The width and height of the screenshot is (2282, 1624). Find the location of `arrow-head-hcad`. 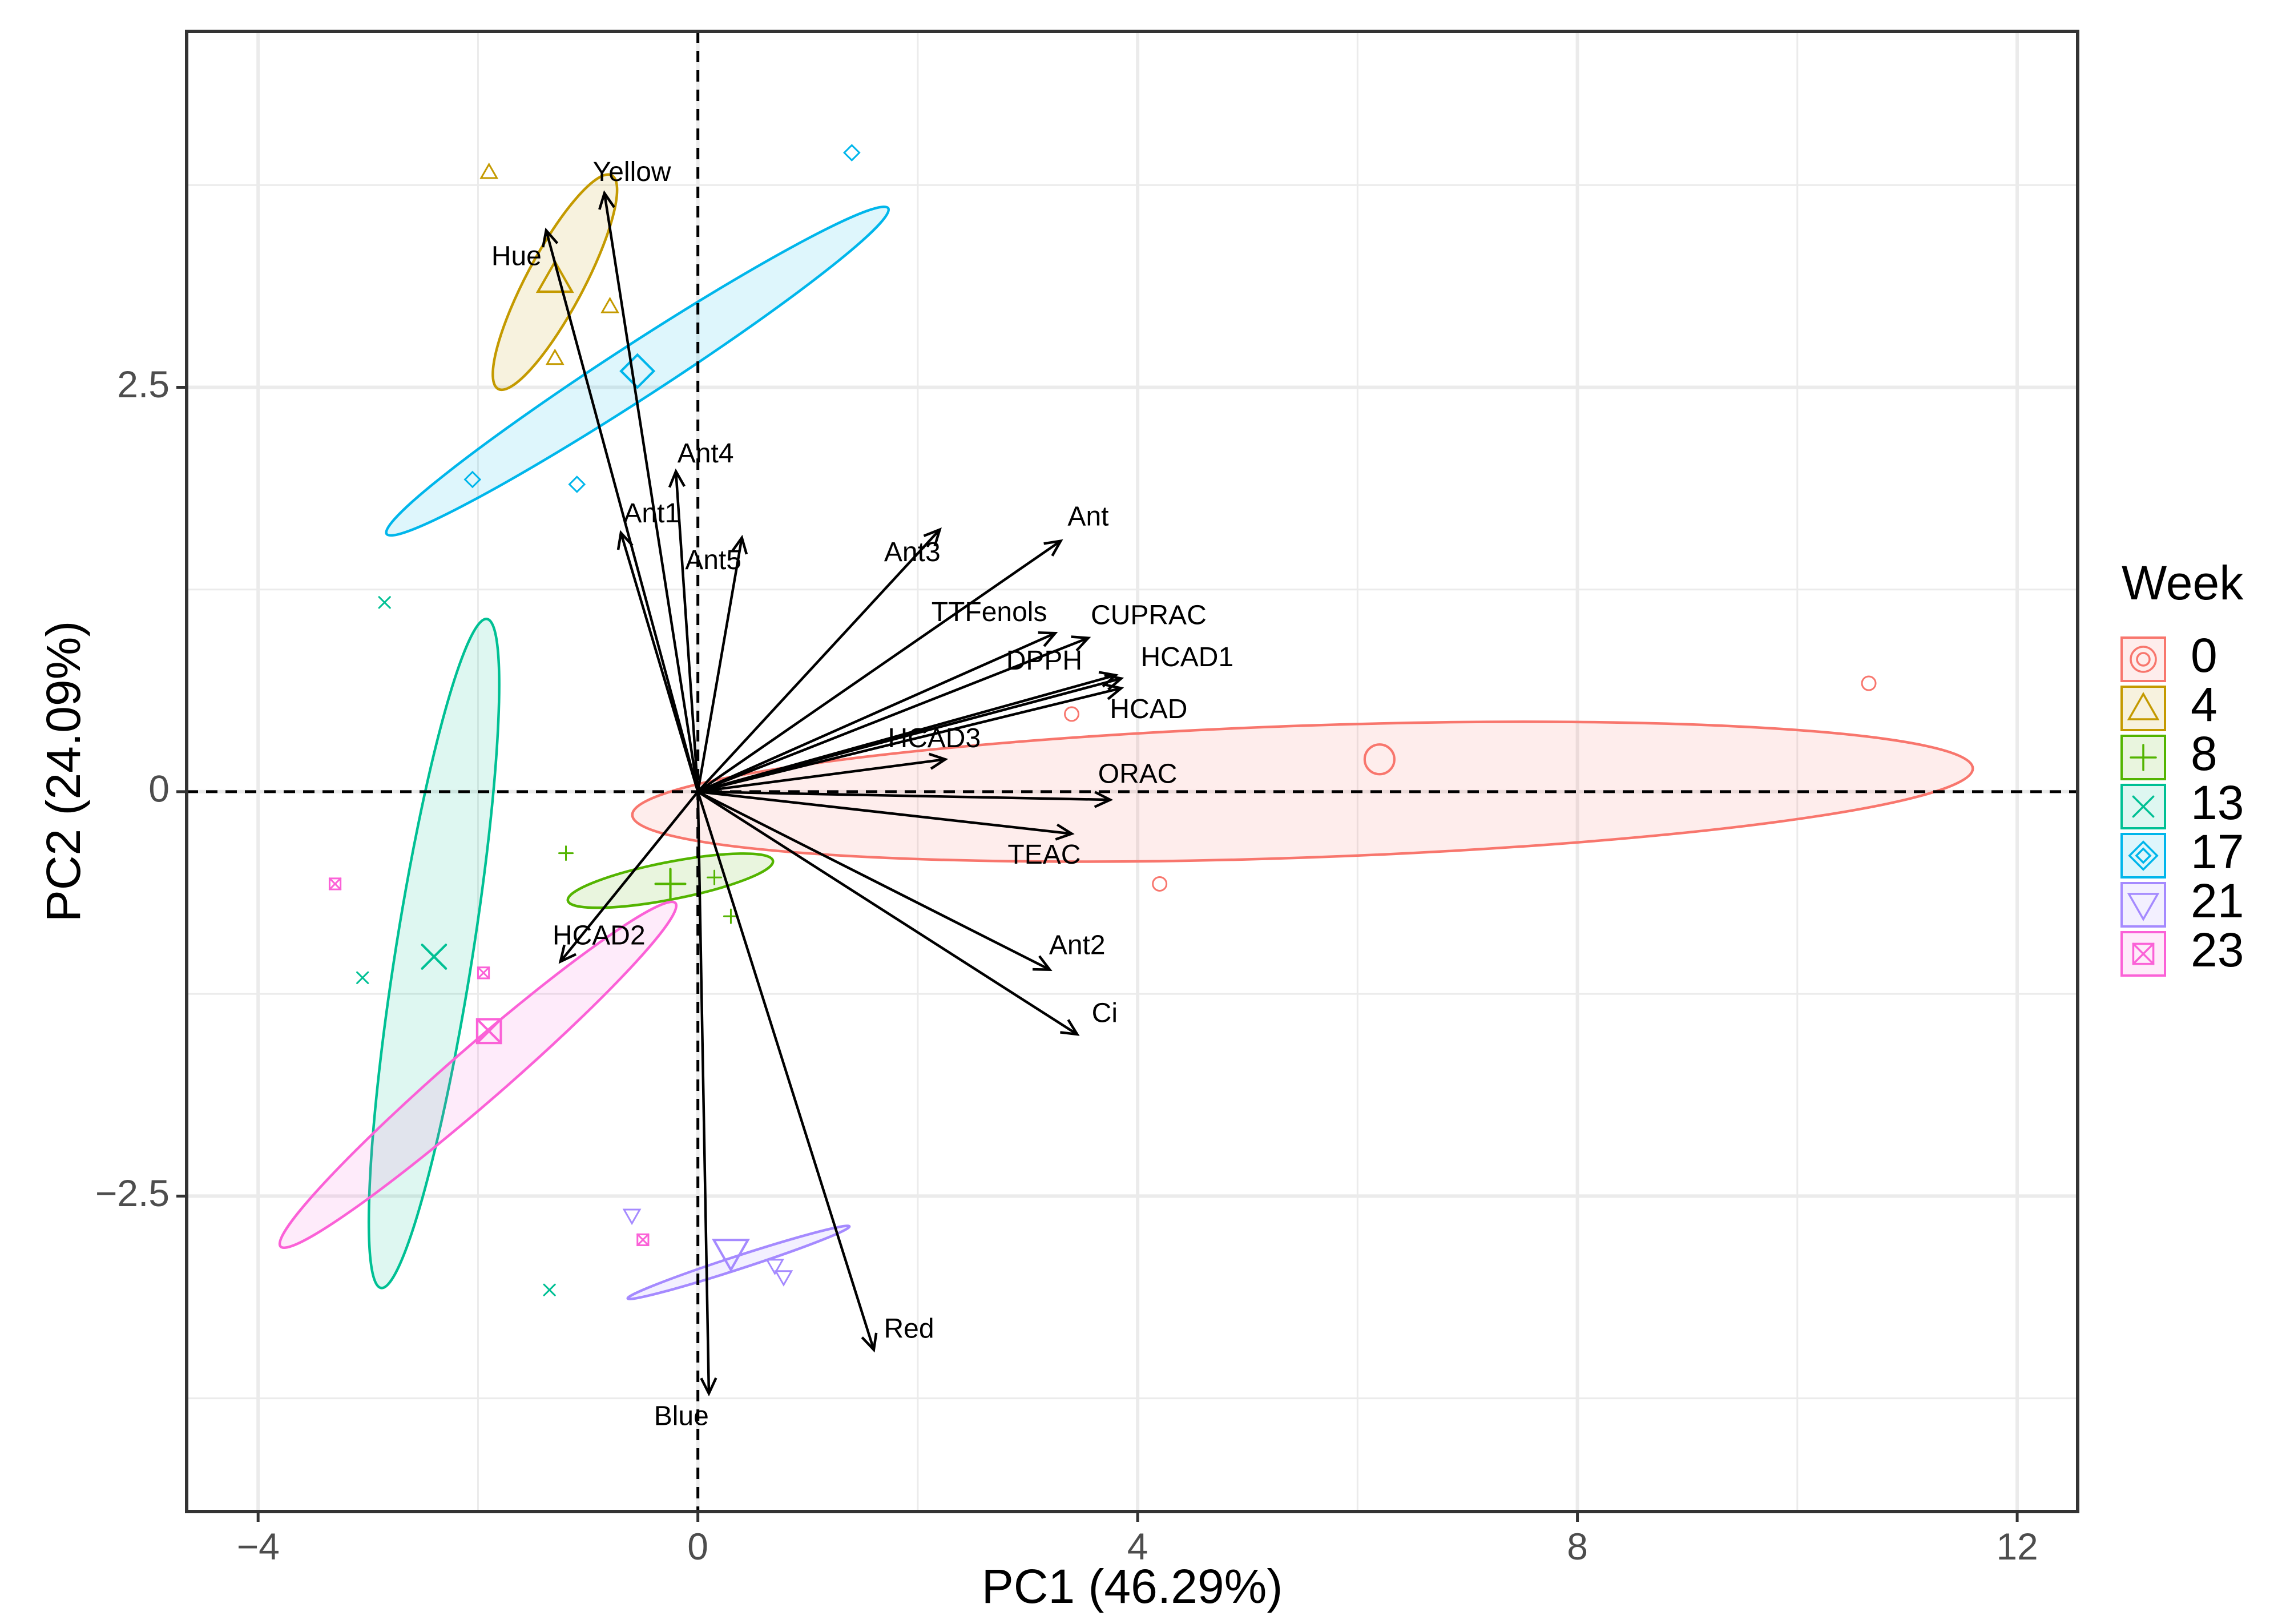

arrow-head-hcad is located at coordinates (1114, 691).